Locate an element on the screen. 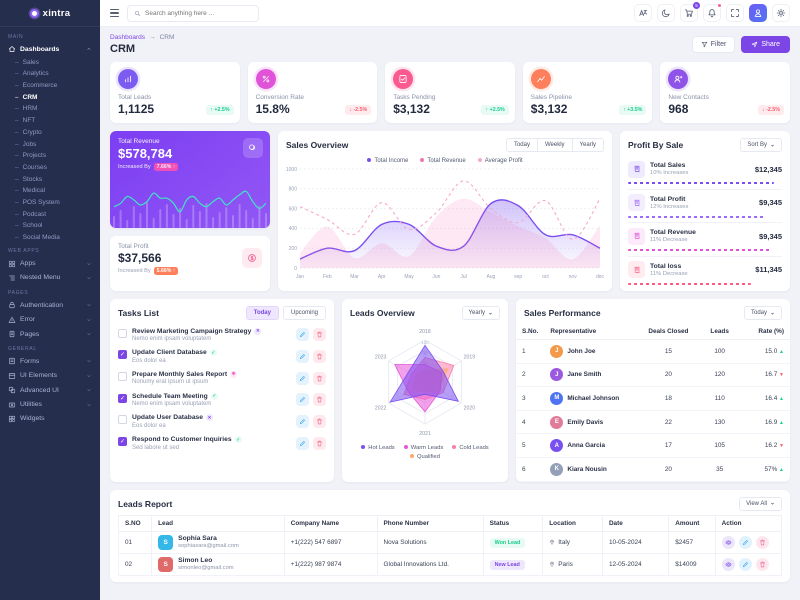 Image resolution: width=800 pixels, height=600 pixels. view-all-select: View All is located at coordinates (760, 503).